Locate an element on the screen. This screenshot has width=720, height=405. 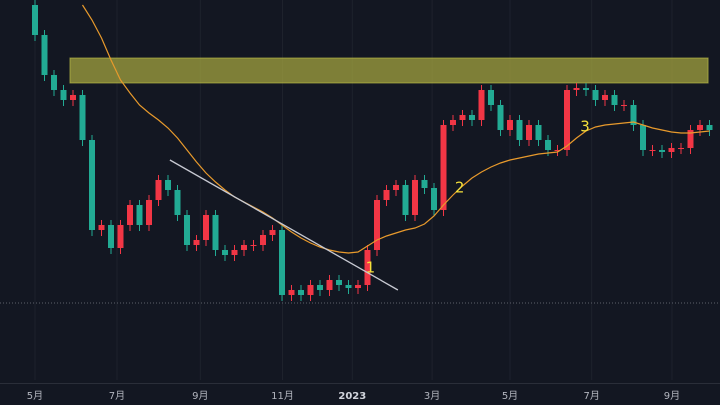
annotation: 3 is located at coordinates (585, 127).